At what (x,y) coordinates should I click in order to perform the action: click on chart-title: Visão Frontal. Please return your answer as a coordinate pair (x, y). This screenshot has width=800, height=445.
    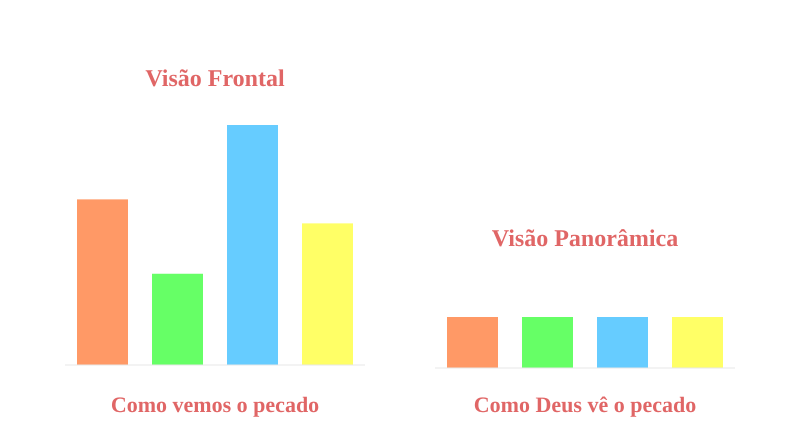
    Looking at the image, I should click on (215, 79).